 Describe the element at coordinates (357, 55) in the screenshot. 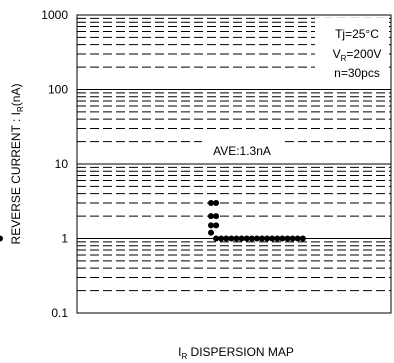

I see `condition-vr: VR=200V` at that location.